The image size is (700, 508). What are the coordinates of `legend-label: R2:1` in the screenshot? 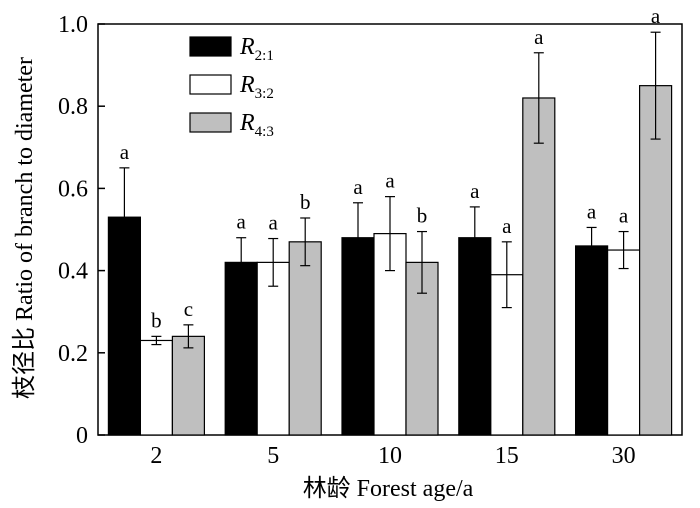 It's located at (256, 49).